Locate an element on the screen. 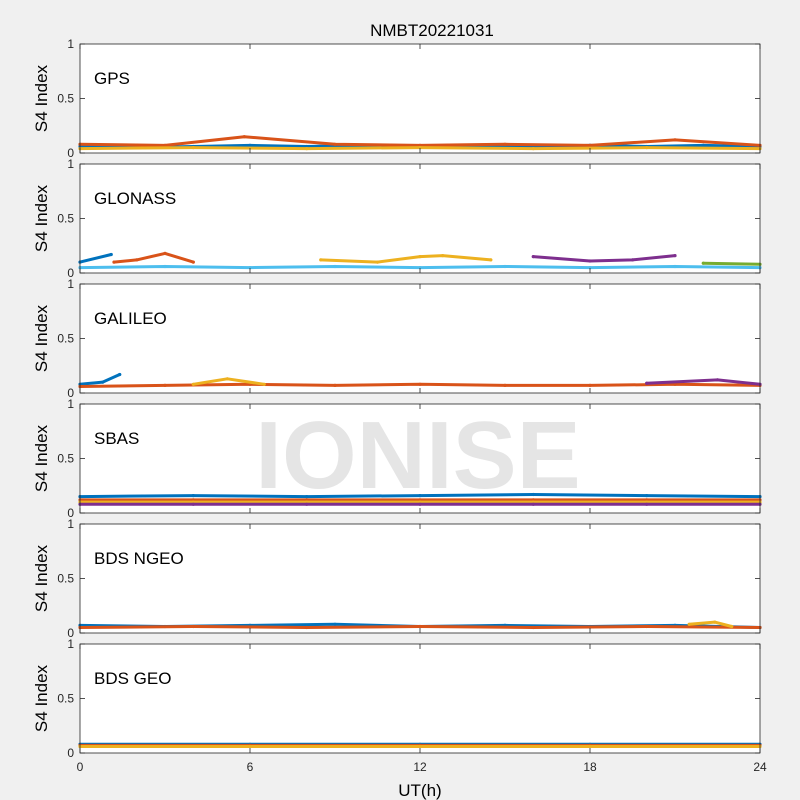 This screenshot has height=800, width=800. x-axis-label: UT(h) is located at coordinates (419, 790).